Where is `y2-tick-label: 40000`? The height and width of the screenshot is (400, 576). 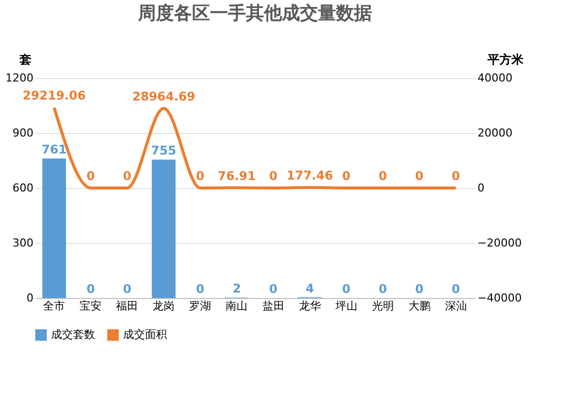 y2-tick-label: 40000 is located at coordinates (495, 78).